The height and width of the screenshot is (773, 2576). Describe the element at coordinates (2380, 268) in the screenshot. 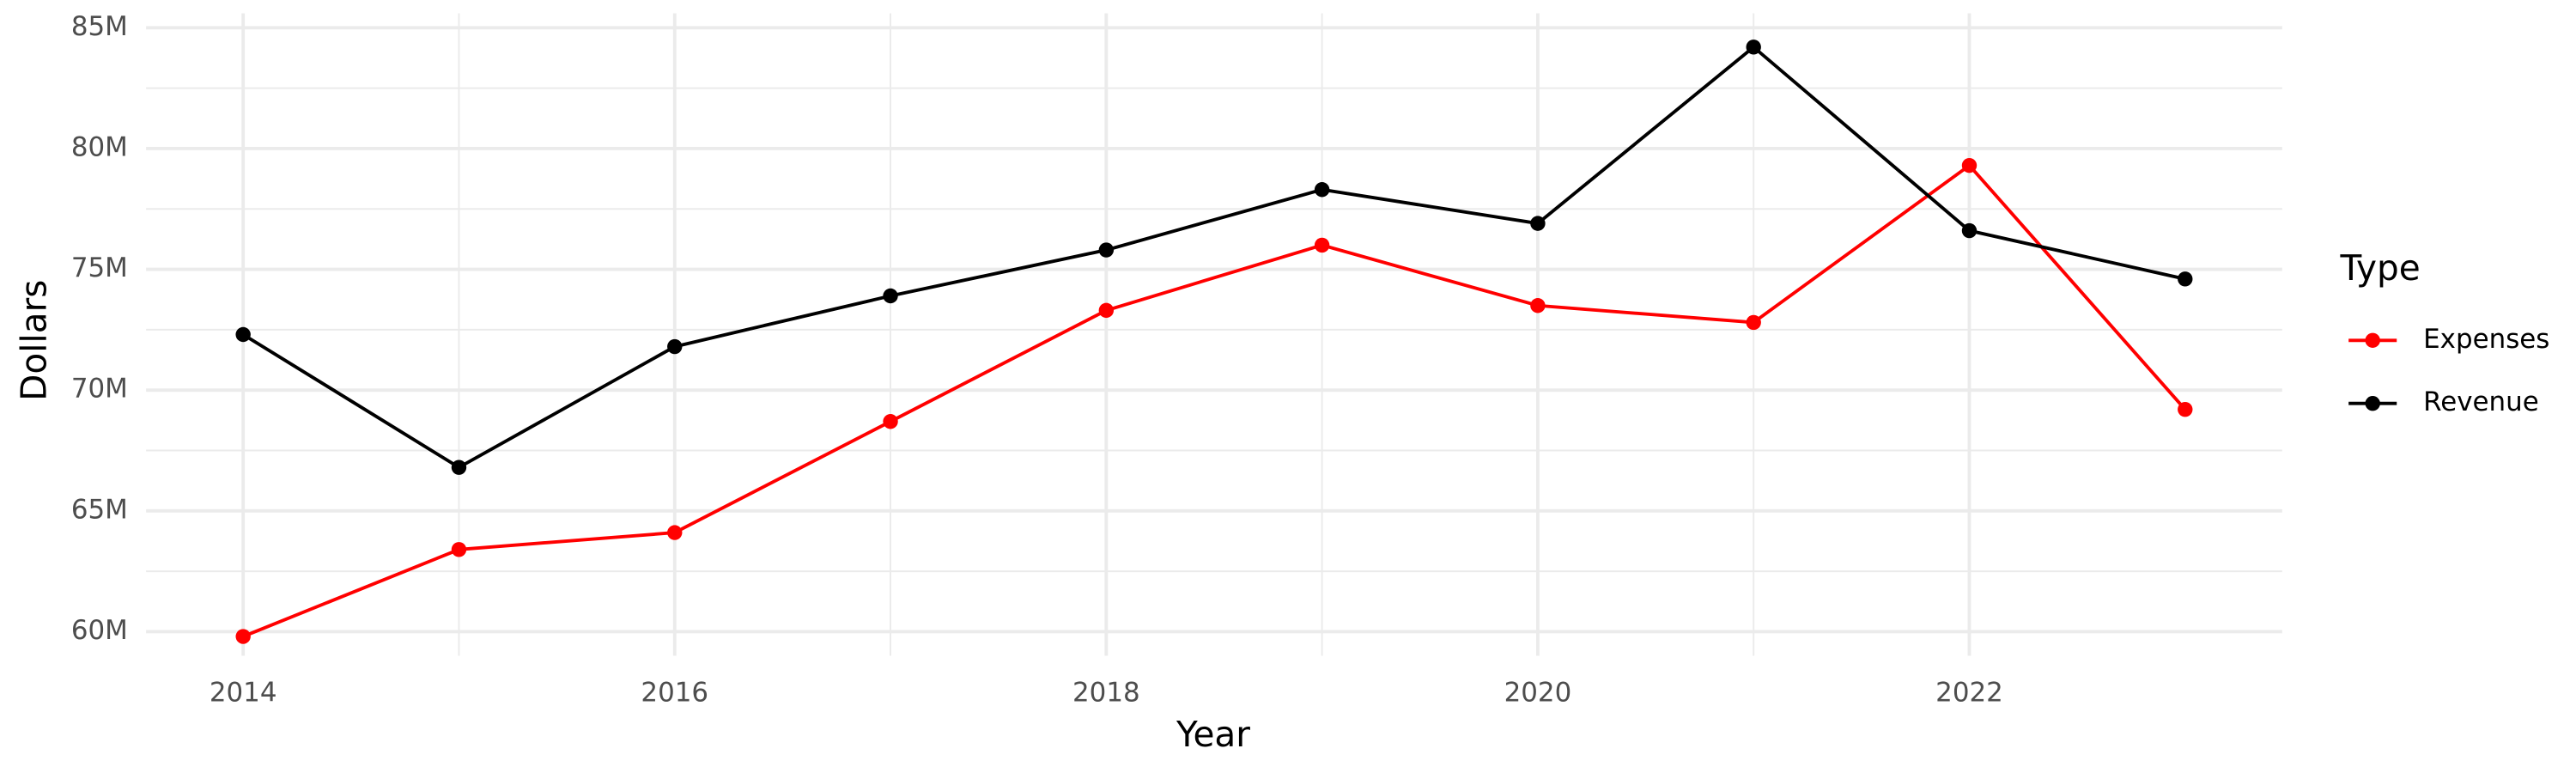

I see `legend-title: Type` at that location.